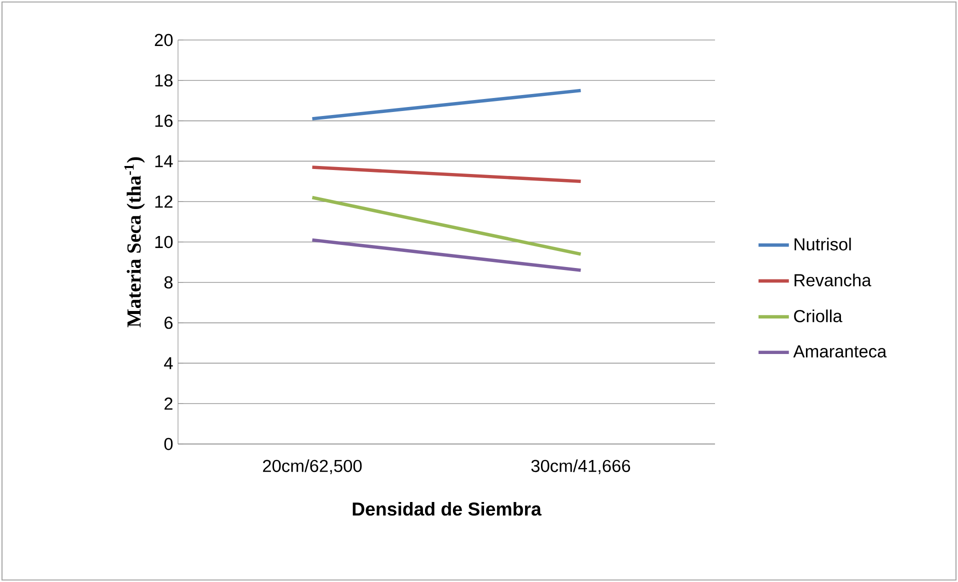  Describe the element at coordinates (818, 316) in the screenshot. I see `legend-label: Criolla` at that location.